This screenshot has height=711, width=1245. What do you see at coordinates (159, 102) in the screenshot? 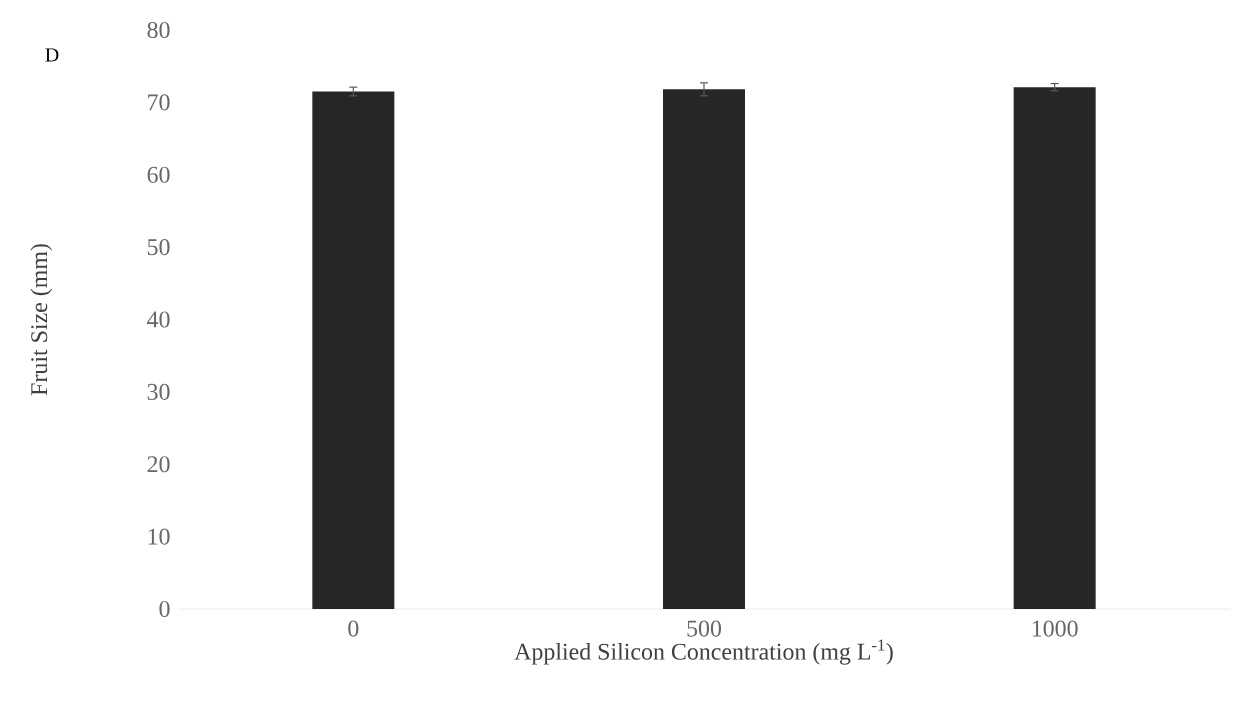
I see `y-tick-label: 70` at bounding box center [159, 102].